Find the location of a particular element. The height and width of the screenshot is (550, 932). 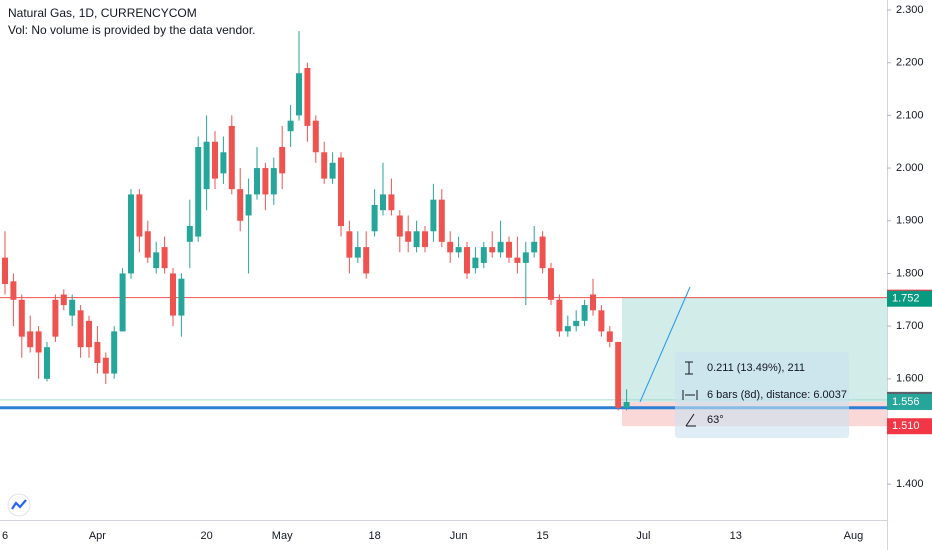

x-tick-label: 18 is located at coordinates (374, 536).